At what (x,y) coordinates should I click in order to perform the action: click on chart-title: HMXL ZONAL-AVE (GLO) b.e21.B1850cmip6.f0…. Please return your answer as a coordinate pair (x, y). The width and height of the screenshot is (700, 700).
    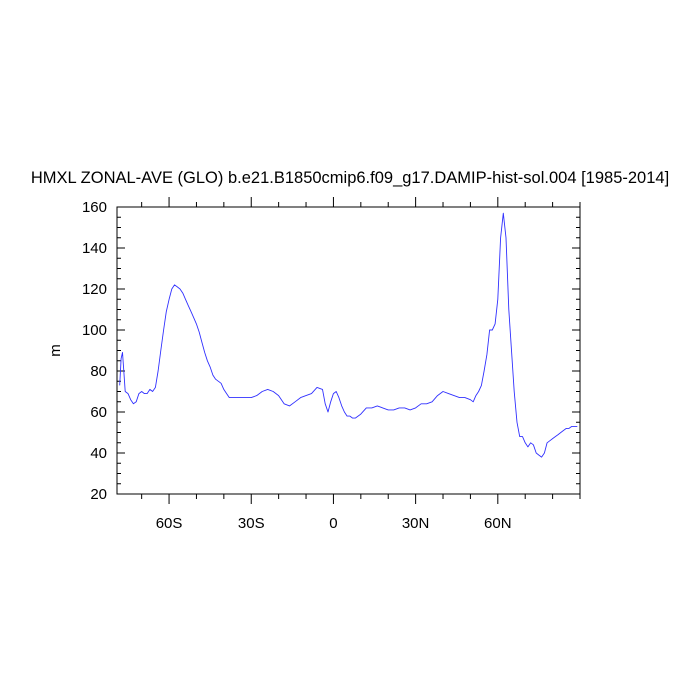
    Looking at the image, I should click on (350, 178).